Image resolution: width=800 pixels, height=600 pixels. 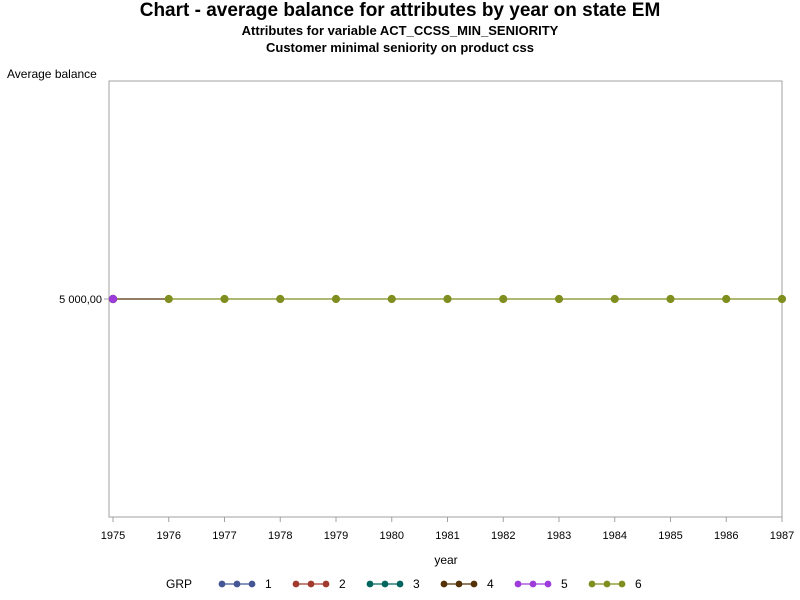 What do you see at coordinates (336, 536) in the screenshot?
I see `x-tick-label: 1979` at bounding box center [336, 536].